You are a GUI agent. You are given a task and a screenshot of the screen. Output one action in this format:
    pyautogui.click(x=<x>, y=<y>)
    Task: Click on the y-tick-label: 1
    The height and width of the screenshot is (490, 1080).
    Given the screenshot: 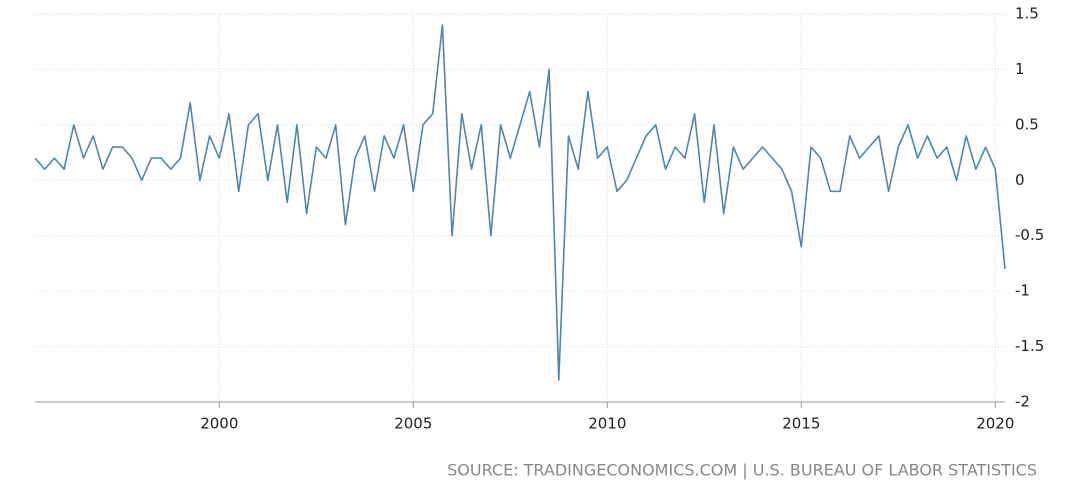 What is the action you would take?
    pyautogui.click(x=1020, y=69)
    